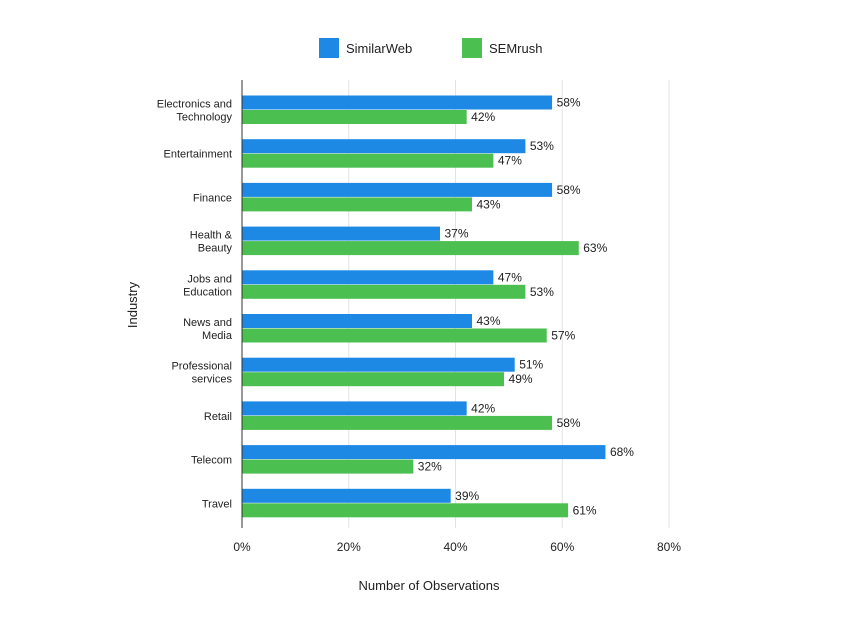  I want to click on x-axis-title: Number of Observations, so click(429, 585).